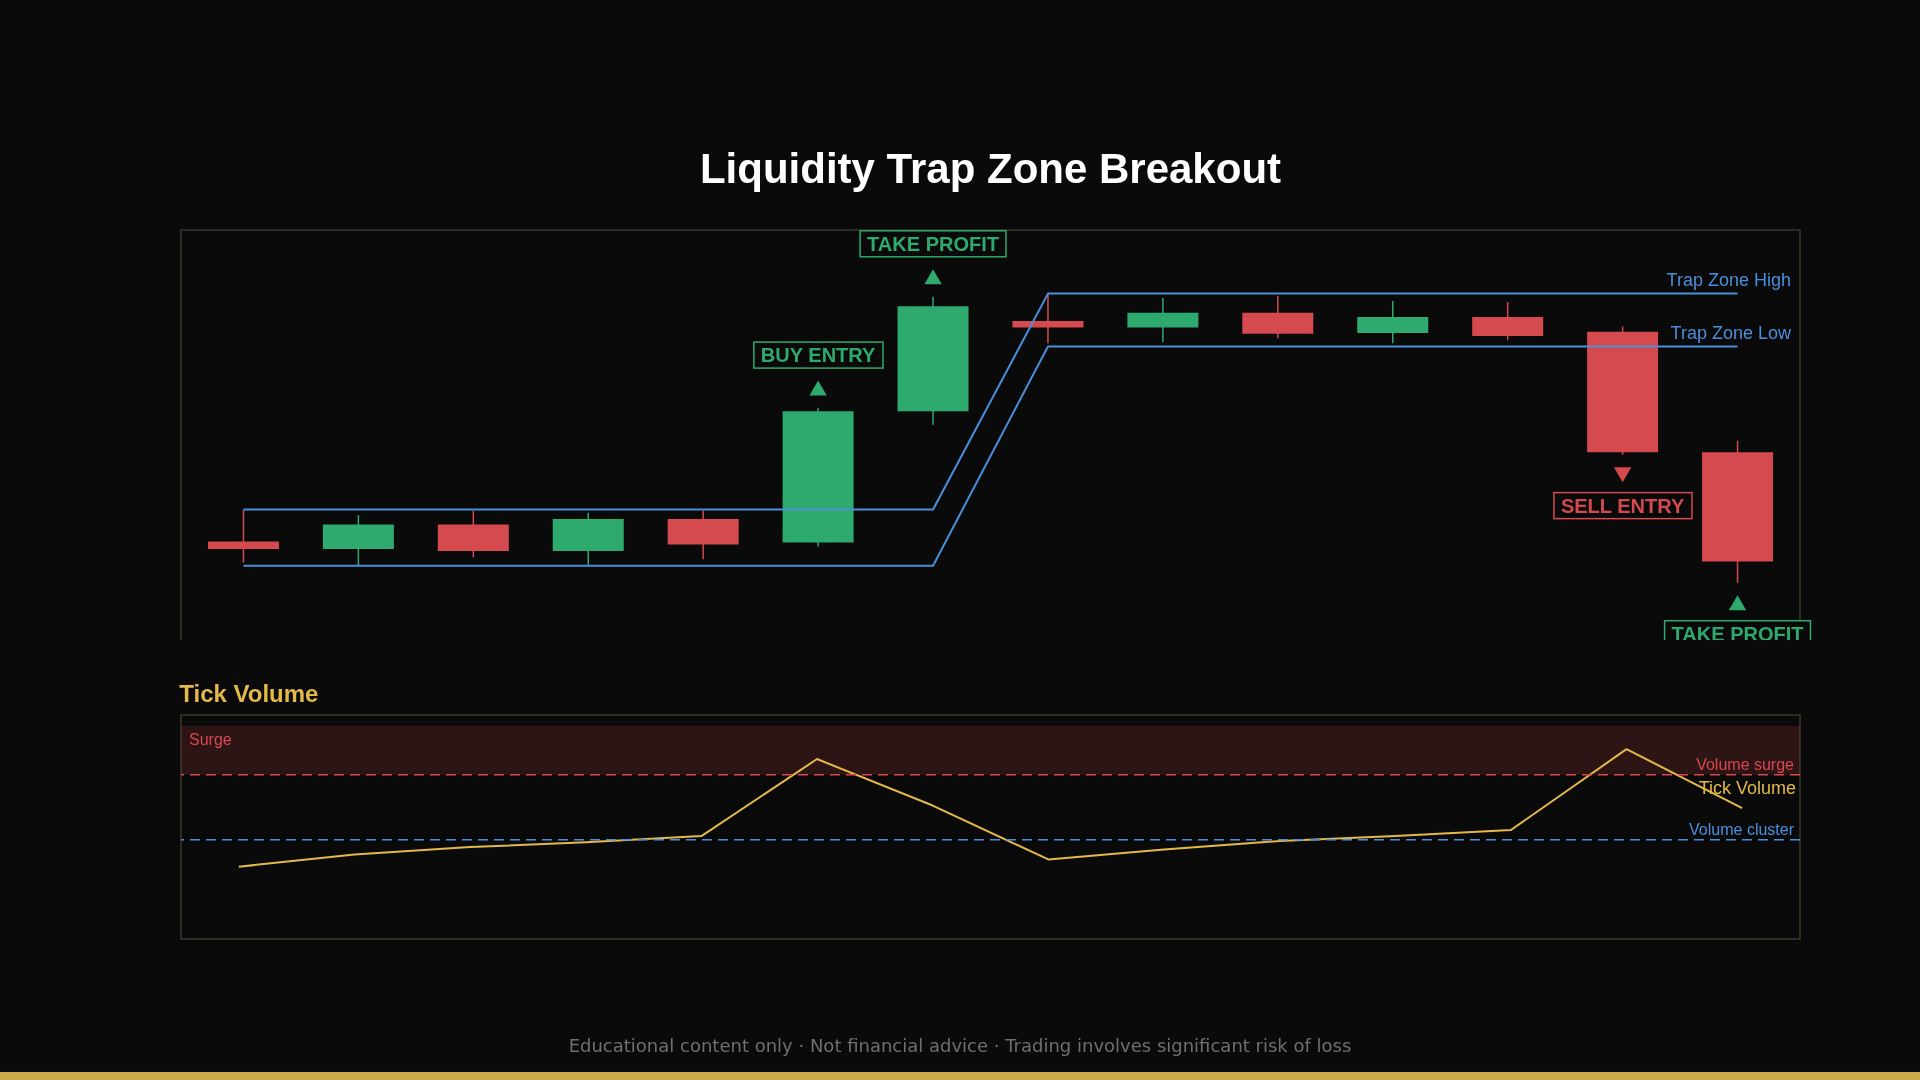 This screenshot has width=1920, height=1080. I want to click on band-label: Surge, so click(210, 739).